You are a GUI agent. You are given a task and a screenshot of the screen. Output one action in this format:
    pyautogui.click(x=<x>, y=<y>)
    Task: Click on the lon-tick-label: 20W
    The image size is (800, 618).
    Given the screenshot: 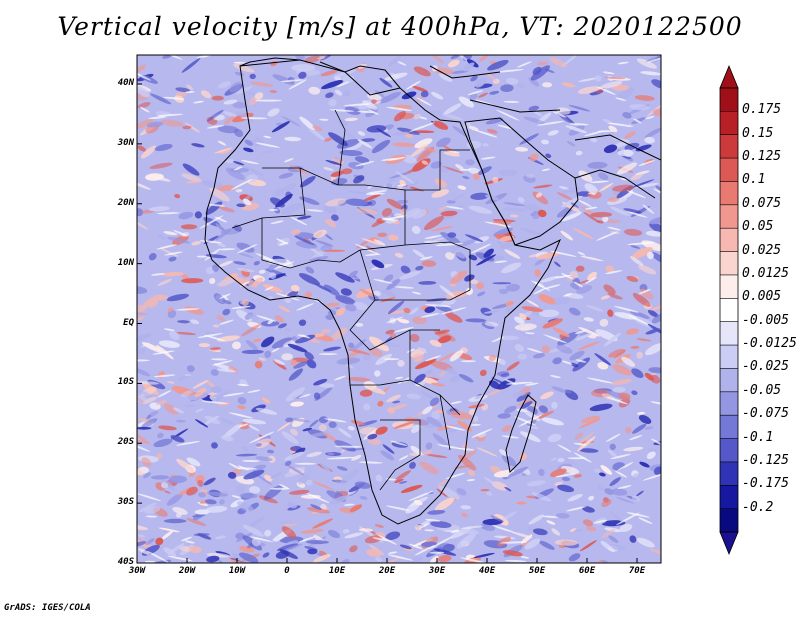 What is the action you would take?
    pyautogui.click(x=187, y=571)
    